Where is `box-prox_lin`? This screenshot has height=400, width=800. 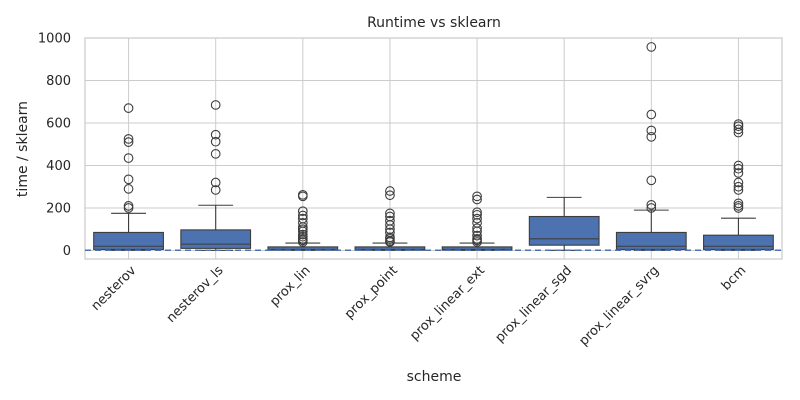 box-prox_lin is located at coordinates (303, 220).